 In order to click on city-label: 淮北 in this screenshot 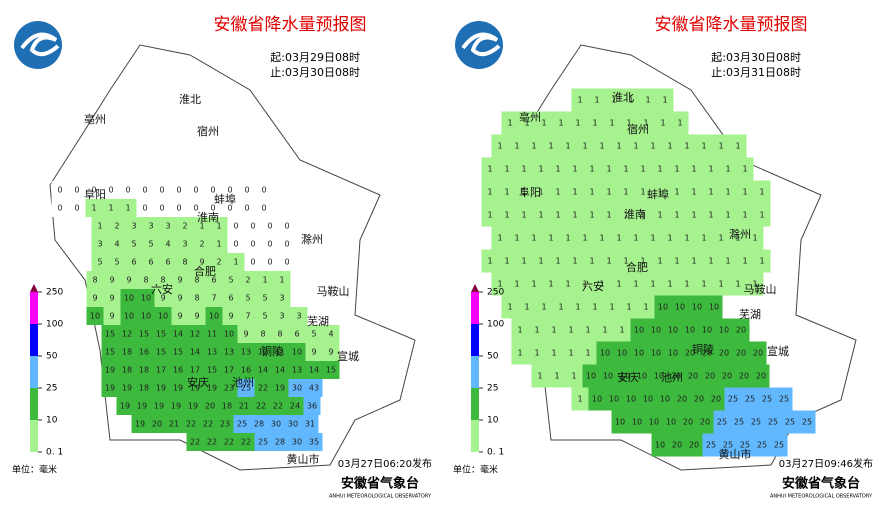, I will do `click(623, 97)`.